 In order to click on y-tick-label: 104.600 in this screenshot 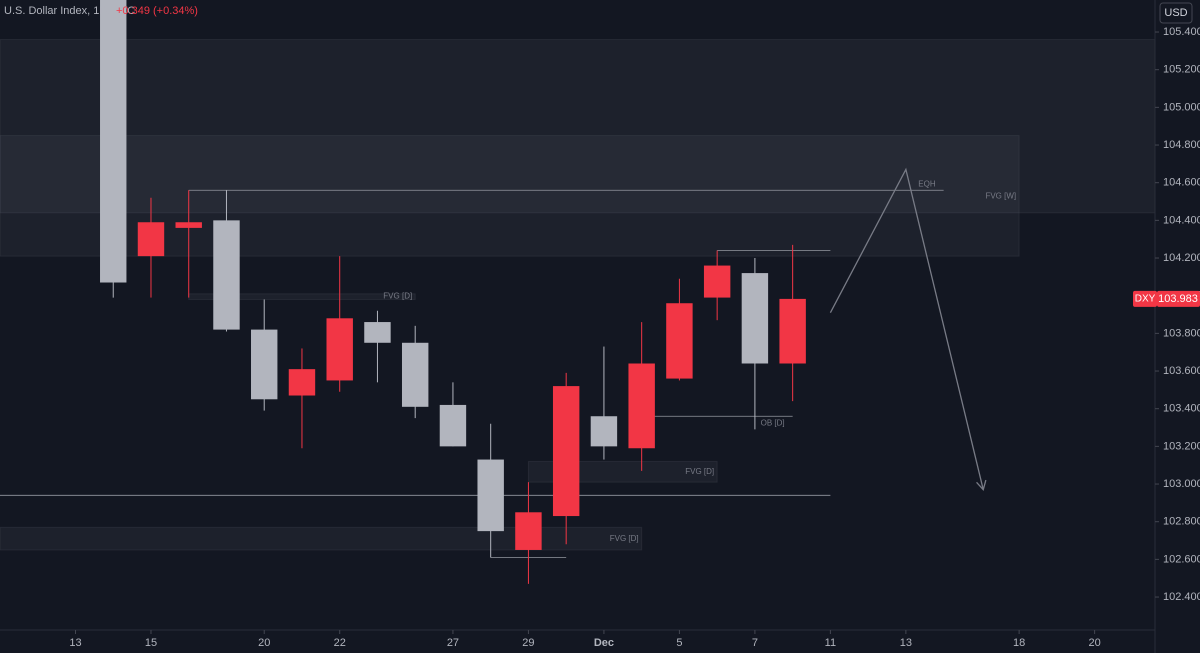, I will do `click(1181, 183)`.